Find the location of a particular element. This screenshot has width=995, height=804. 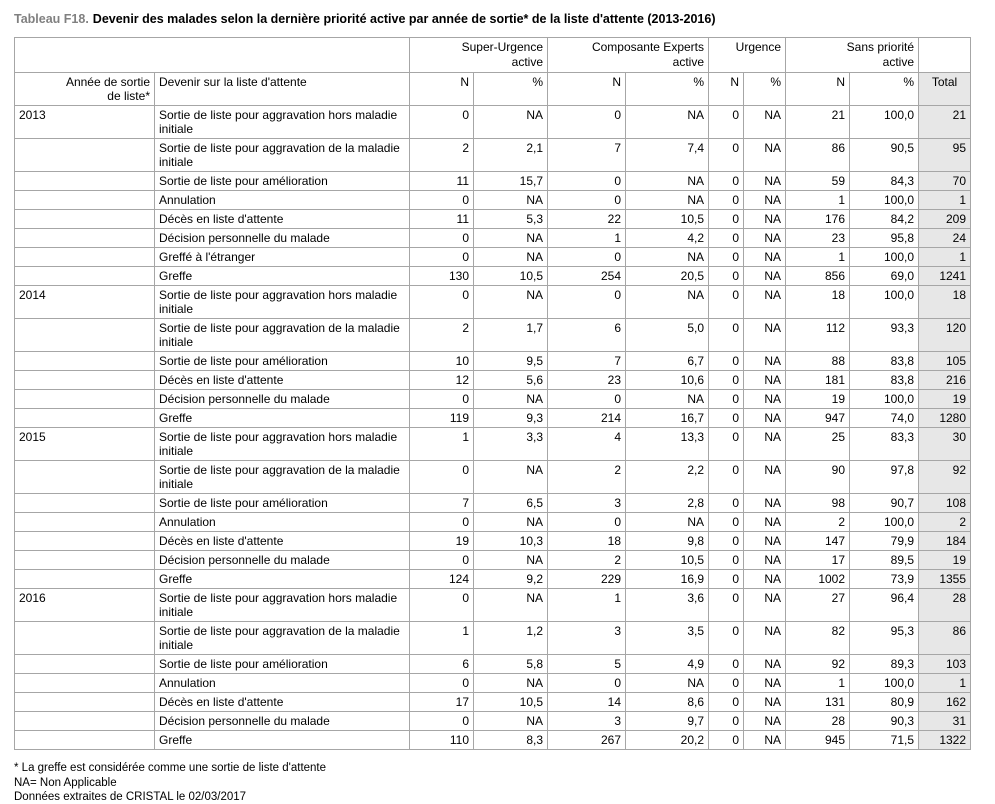

year-cell: 2015 is located at coordinates (84, 444).